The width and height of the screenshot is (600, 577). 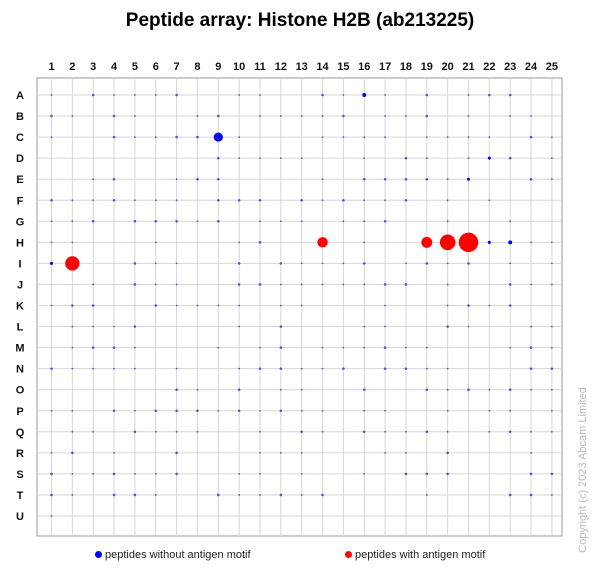 What do you see at coordinates (348, 554) in the screenshot?
I see `legend-red-dot` at bounding box center [348, 554].